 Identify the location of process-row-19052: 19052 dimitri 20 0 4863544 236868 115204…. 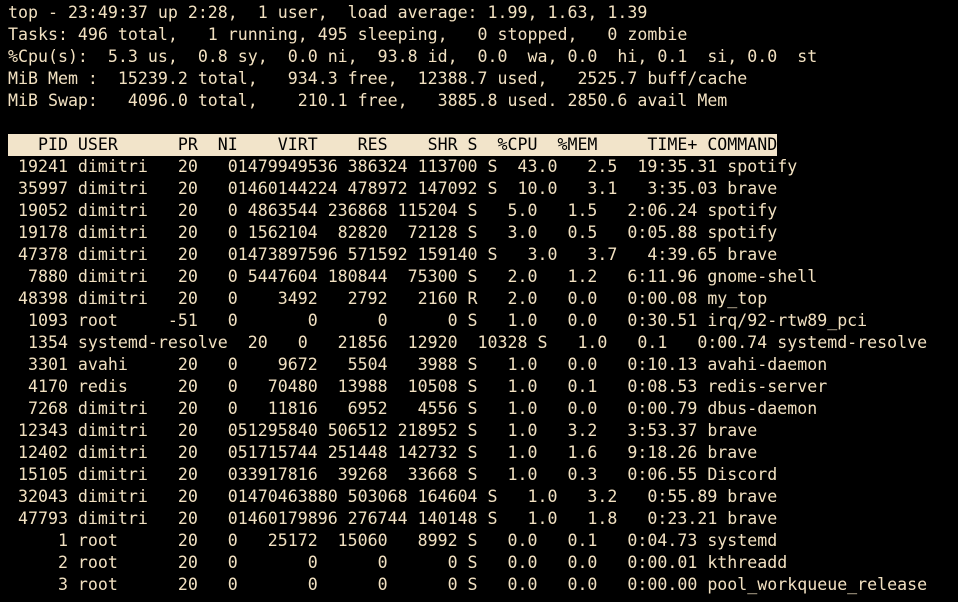
(393, 210).